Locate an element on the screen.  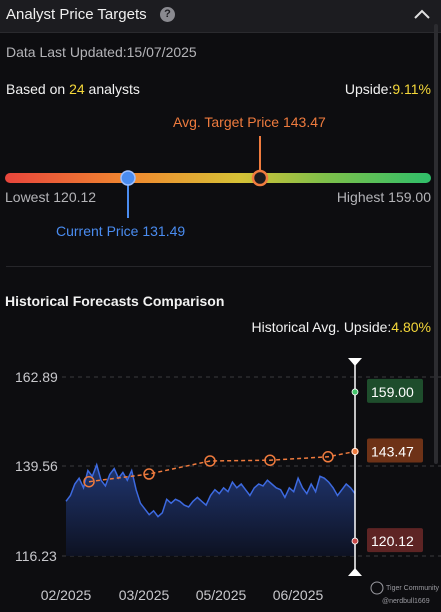
scrollbar is located at coordinates (436, 244).